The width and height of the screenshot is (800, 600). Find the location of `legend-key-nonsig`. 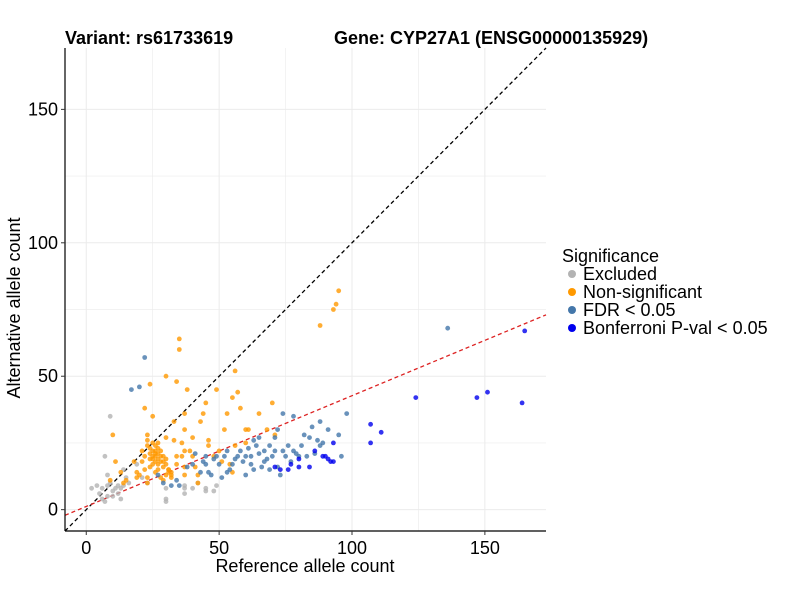

legend-key-nonsig is located at coordinates (572, 292).